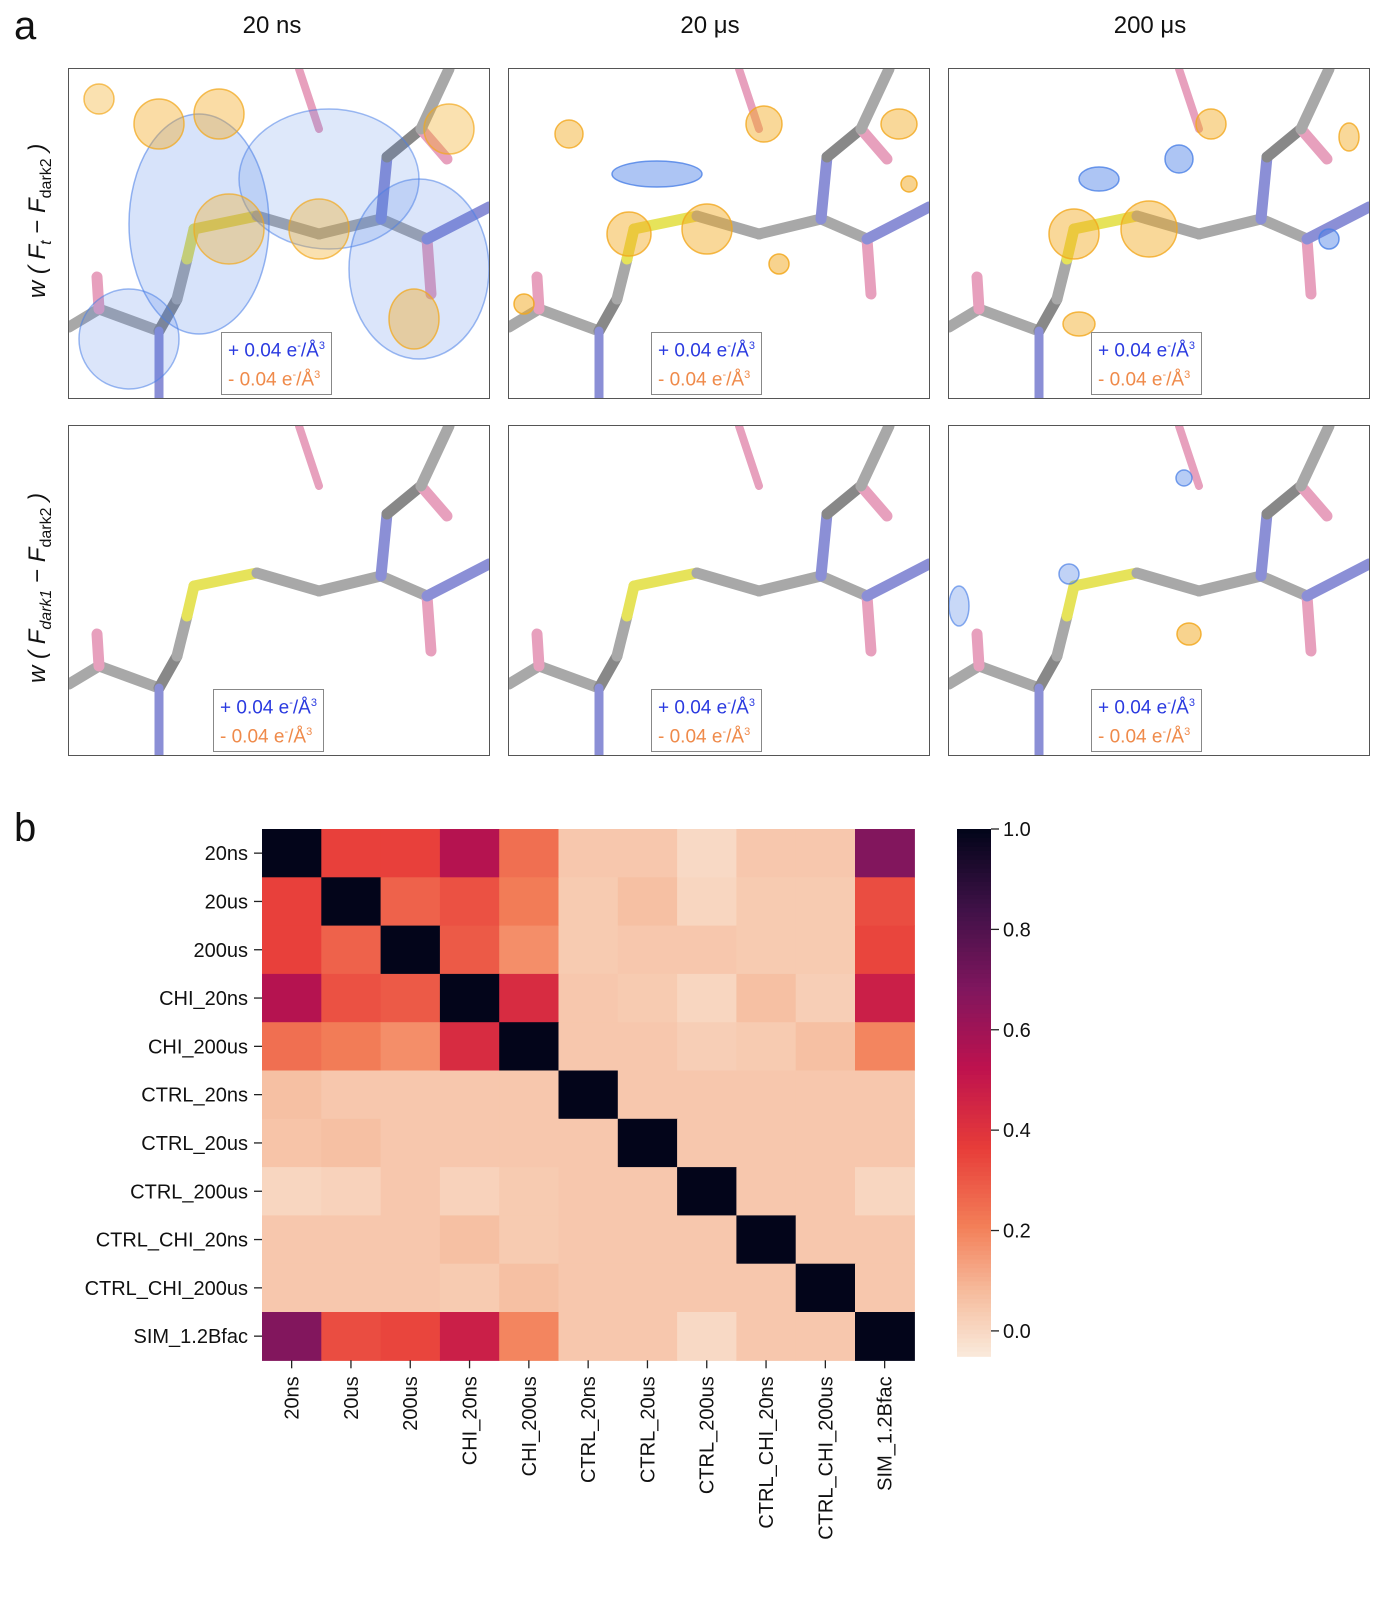  I want to click on molecule-render, so click(279, 233).